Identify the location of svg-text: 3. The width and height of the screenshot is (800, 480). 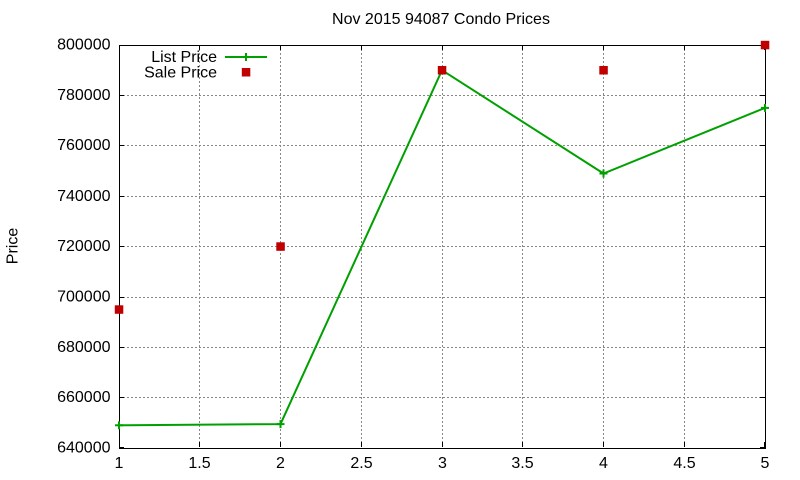
(442, 463).